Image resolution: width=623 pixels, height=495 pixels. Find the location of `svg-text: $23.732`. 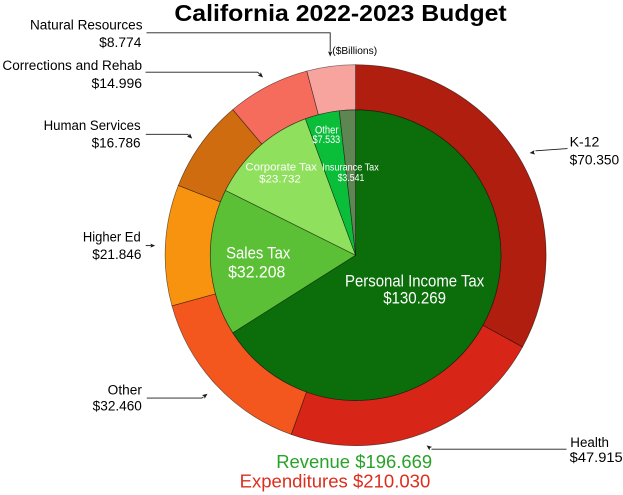

svg-text: $23.732 is located at coordinates (280, 180).